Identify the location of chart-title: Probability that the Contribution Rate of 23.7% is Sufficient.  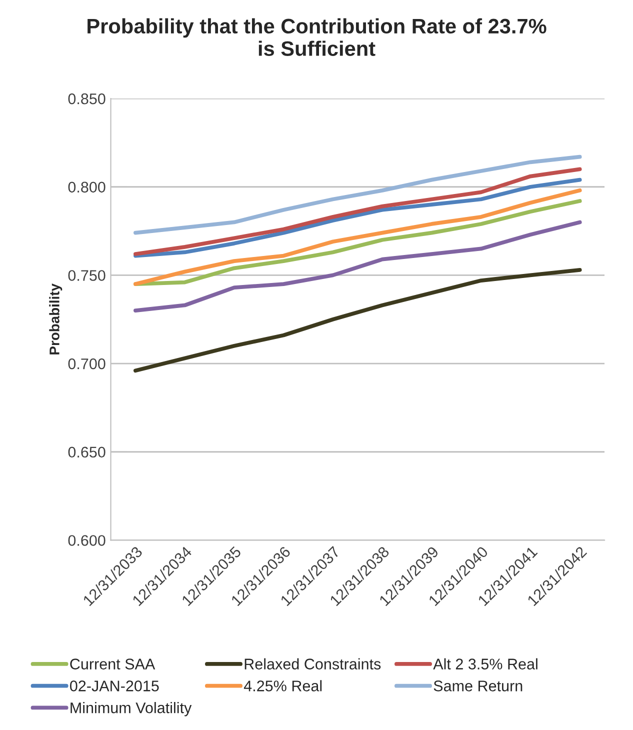
(317, 37).